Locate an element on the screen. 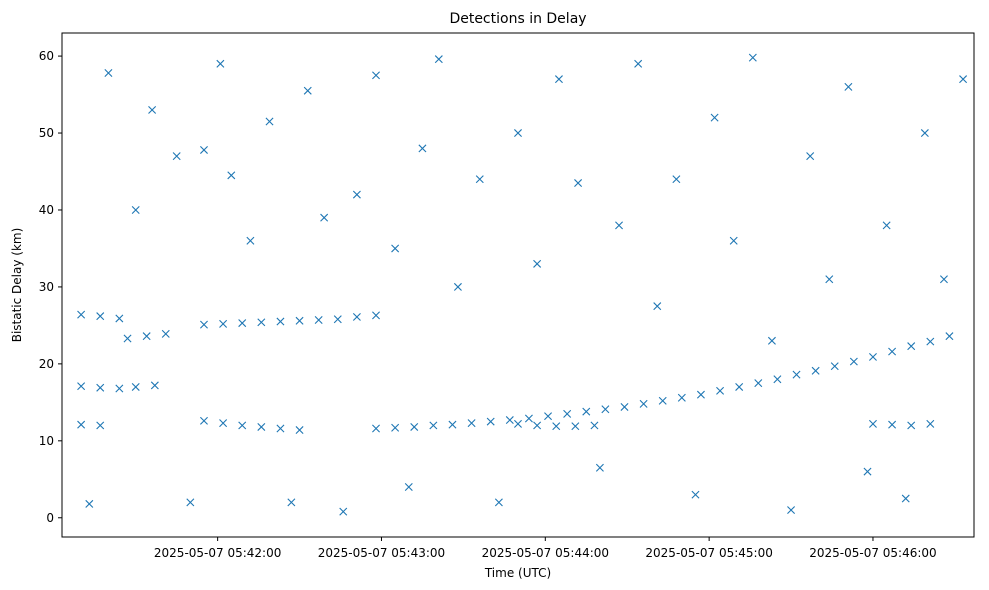 The height and width of the screenshot is (590, 989). y-tick-label: 0 is located at coordinates (50, 518).